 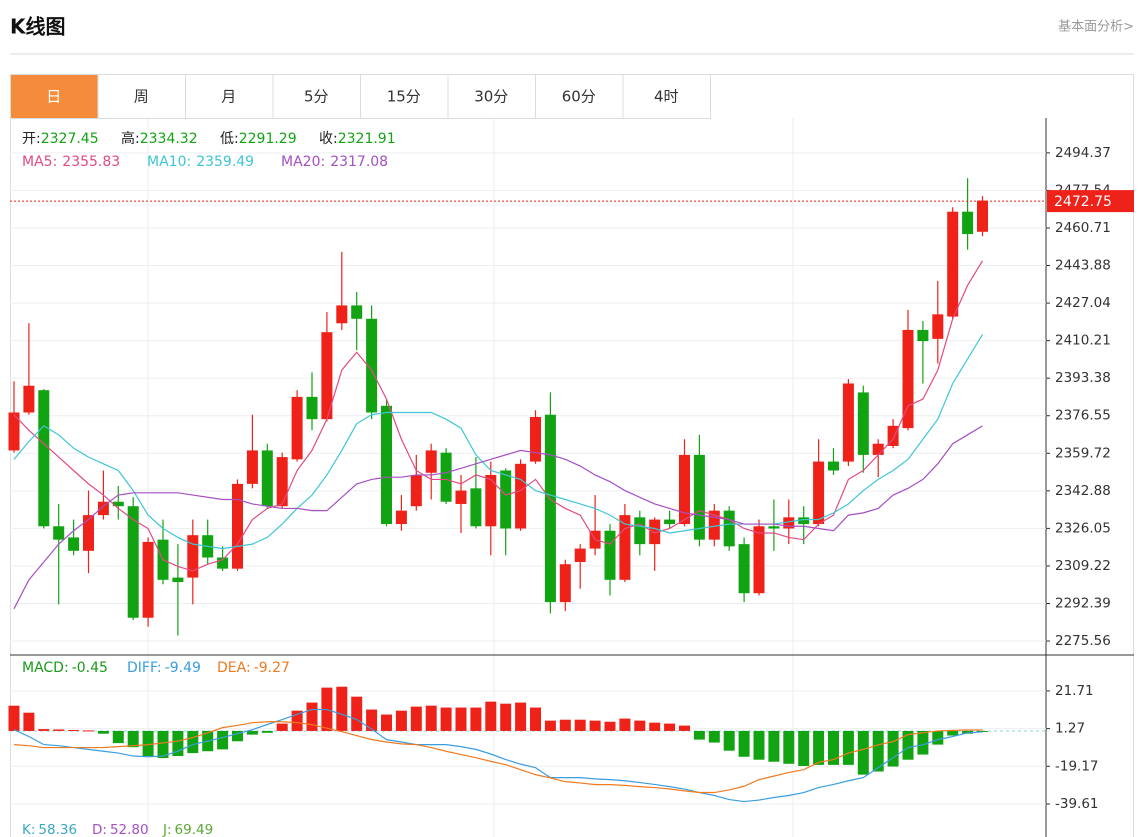 I want to click on y-tick-label: 2393.38, so click(x=1083, y=378).